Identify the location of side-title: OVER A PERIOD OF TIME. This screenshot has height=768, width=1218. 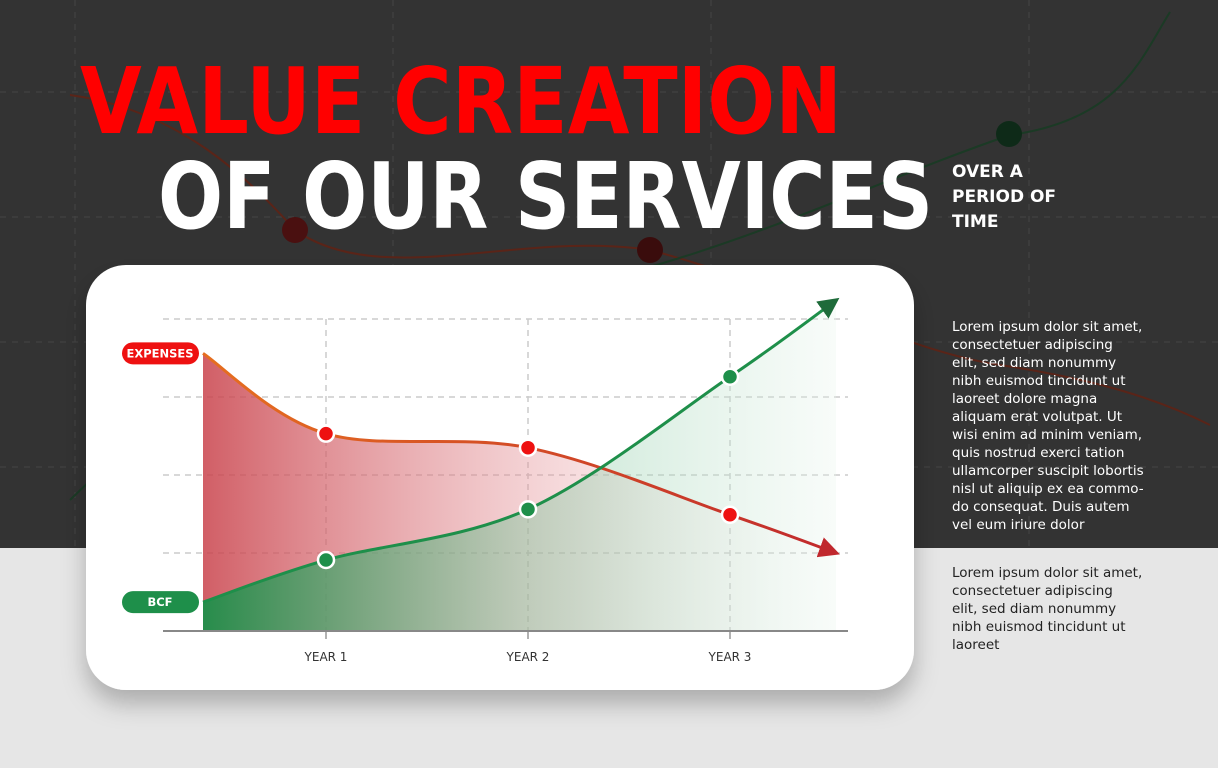
(1004, 197).